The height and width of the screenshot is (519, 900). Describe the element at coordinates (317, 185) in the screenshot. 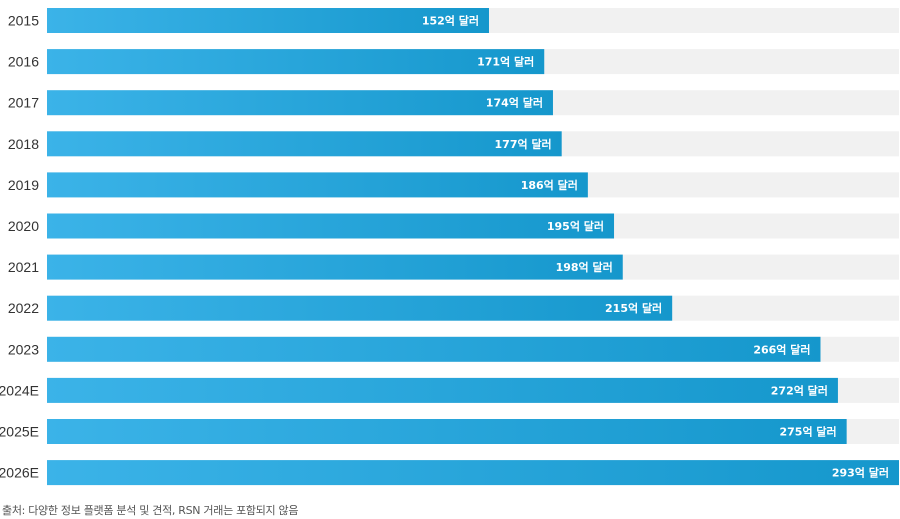

I see `bar-2019` at that location.